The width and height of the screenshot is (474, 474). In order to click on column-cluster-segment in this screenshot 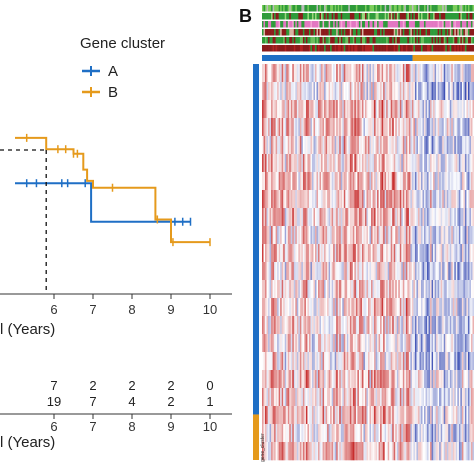, I will do `click(337, 58)`.